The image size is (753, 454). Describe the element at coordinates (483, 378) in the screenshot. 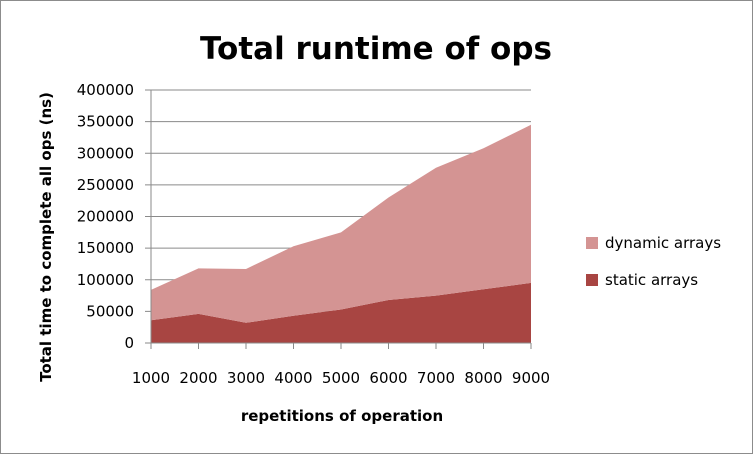

I see `x-tick-label-8000: 8000` at that location.